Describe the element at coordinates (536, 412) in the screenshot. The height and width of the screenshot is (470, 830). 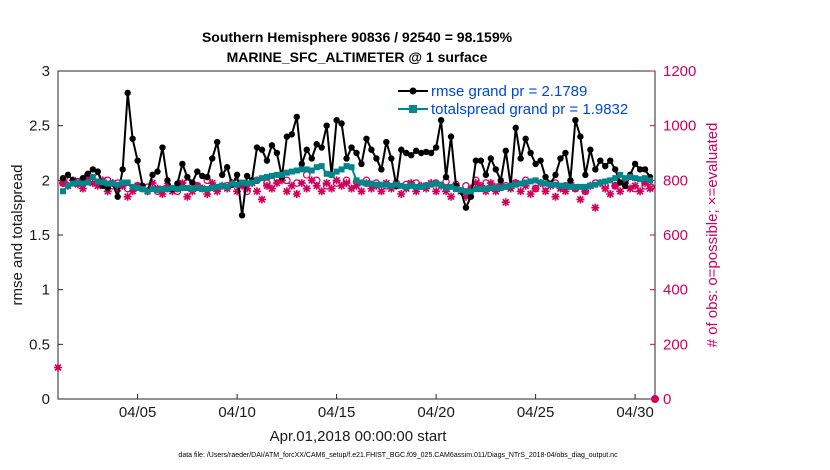
I see `x-tick-label: 04/25` at that location.